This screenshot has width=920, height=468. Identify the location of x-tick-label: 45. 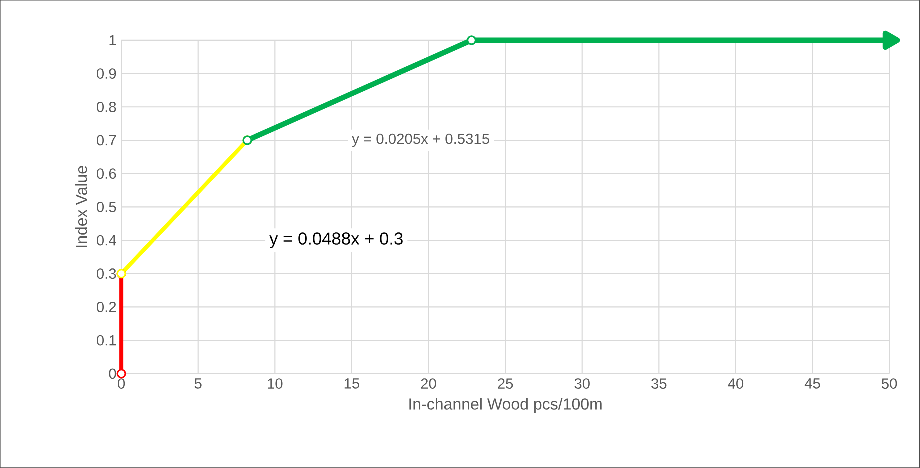
(812, 383).